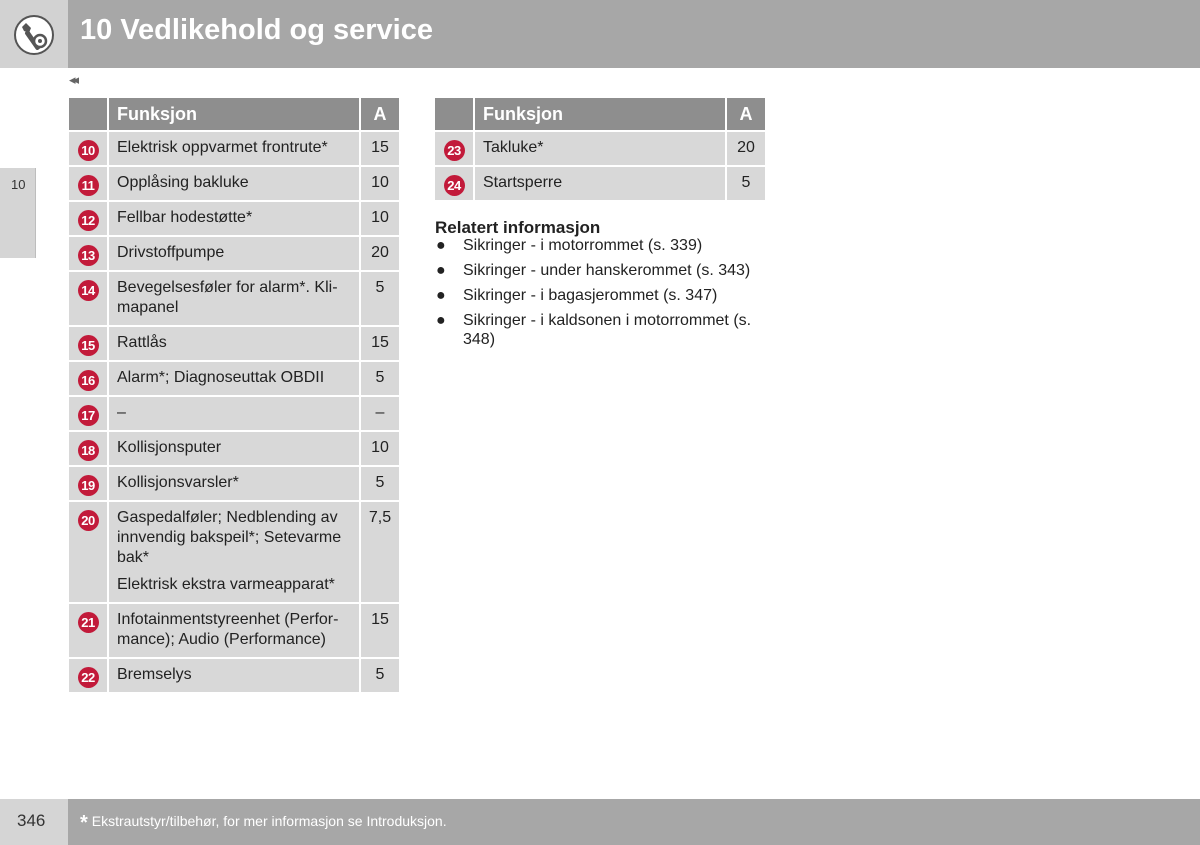 This screenshot has width=1200, height=845. What do you see at coordinates (171, 252) in the screenshot?
I see `fuse-function-text: Drivstoffpumpe` at bounding box center [171, 252].